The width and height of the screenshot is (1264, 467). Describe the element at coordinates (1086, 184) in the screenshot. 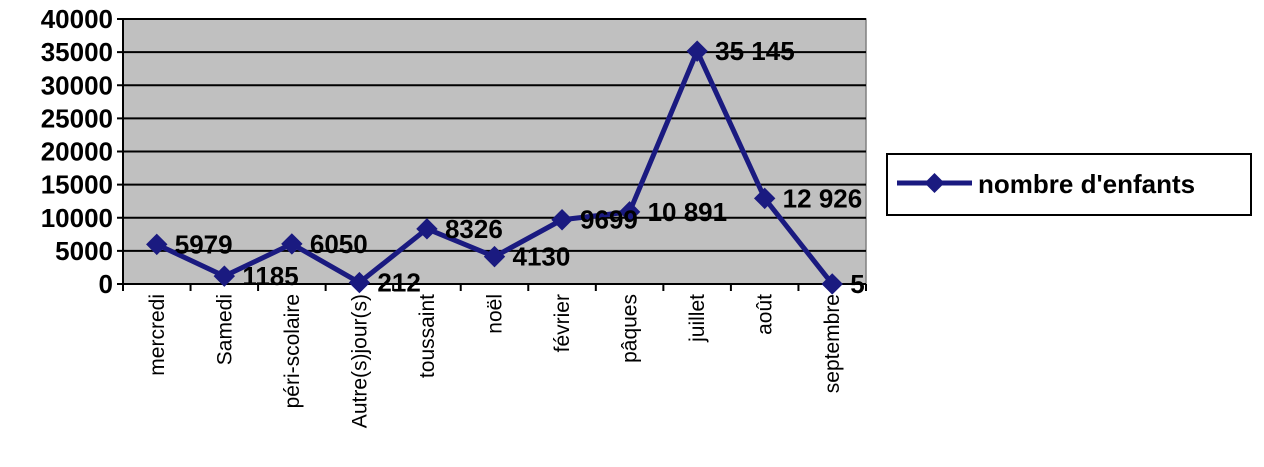

I see `legend-label: nombre d'enfants` at that location.